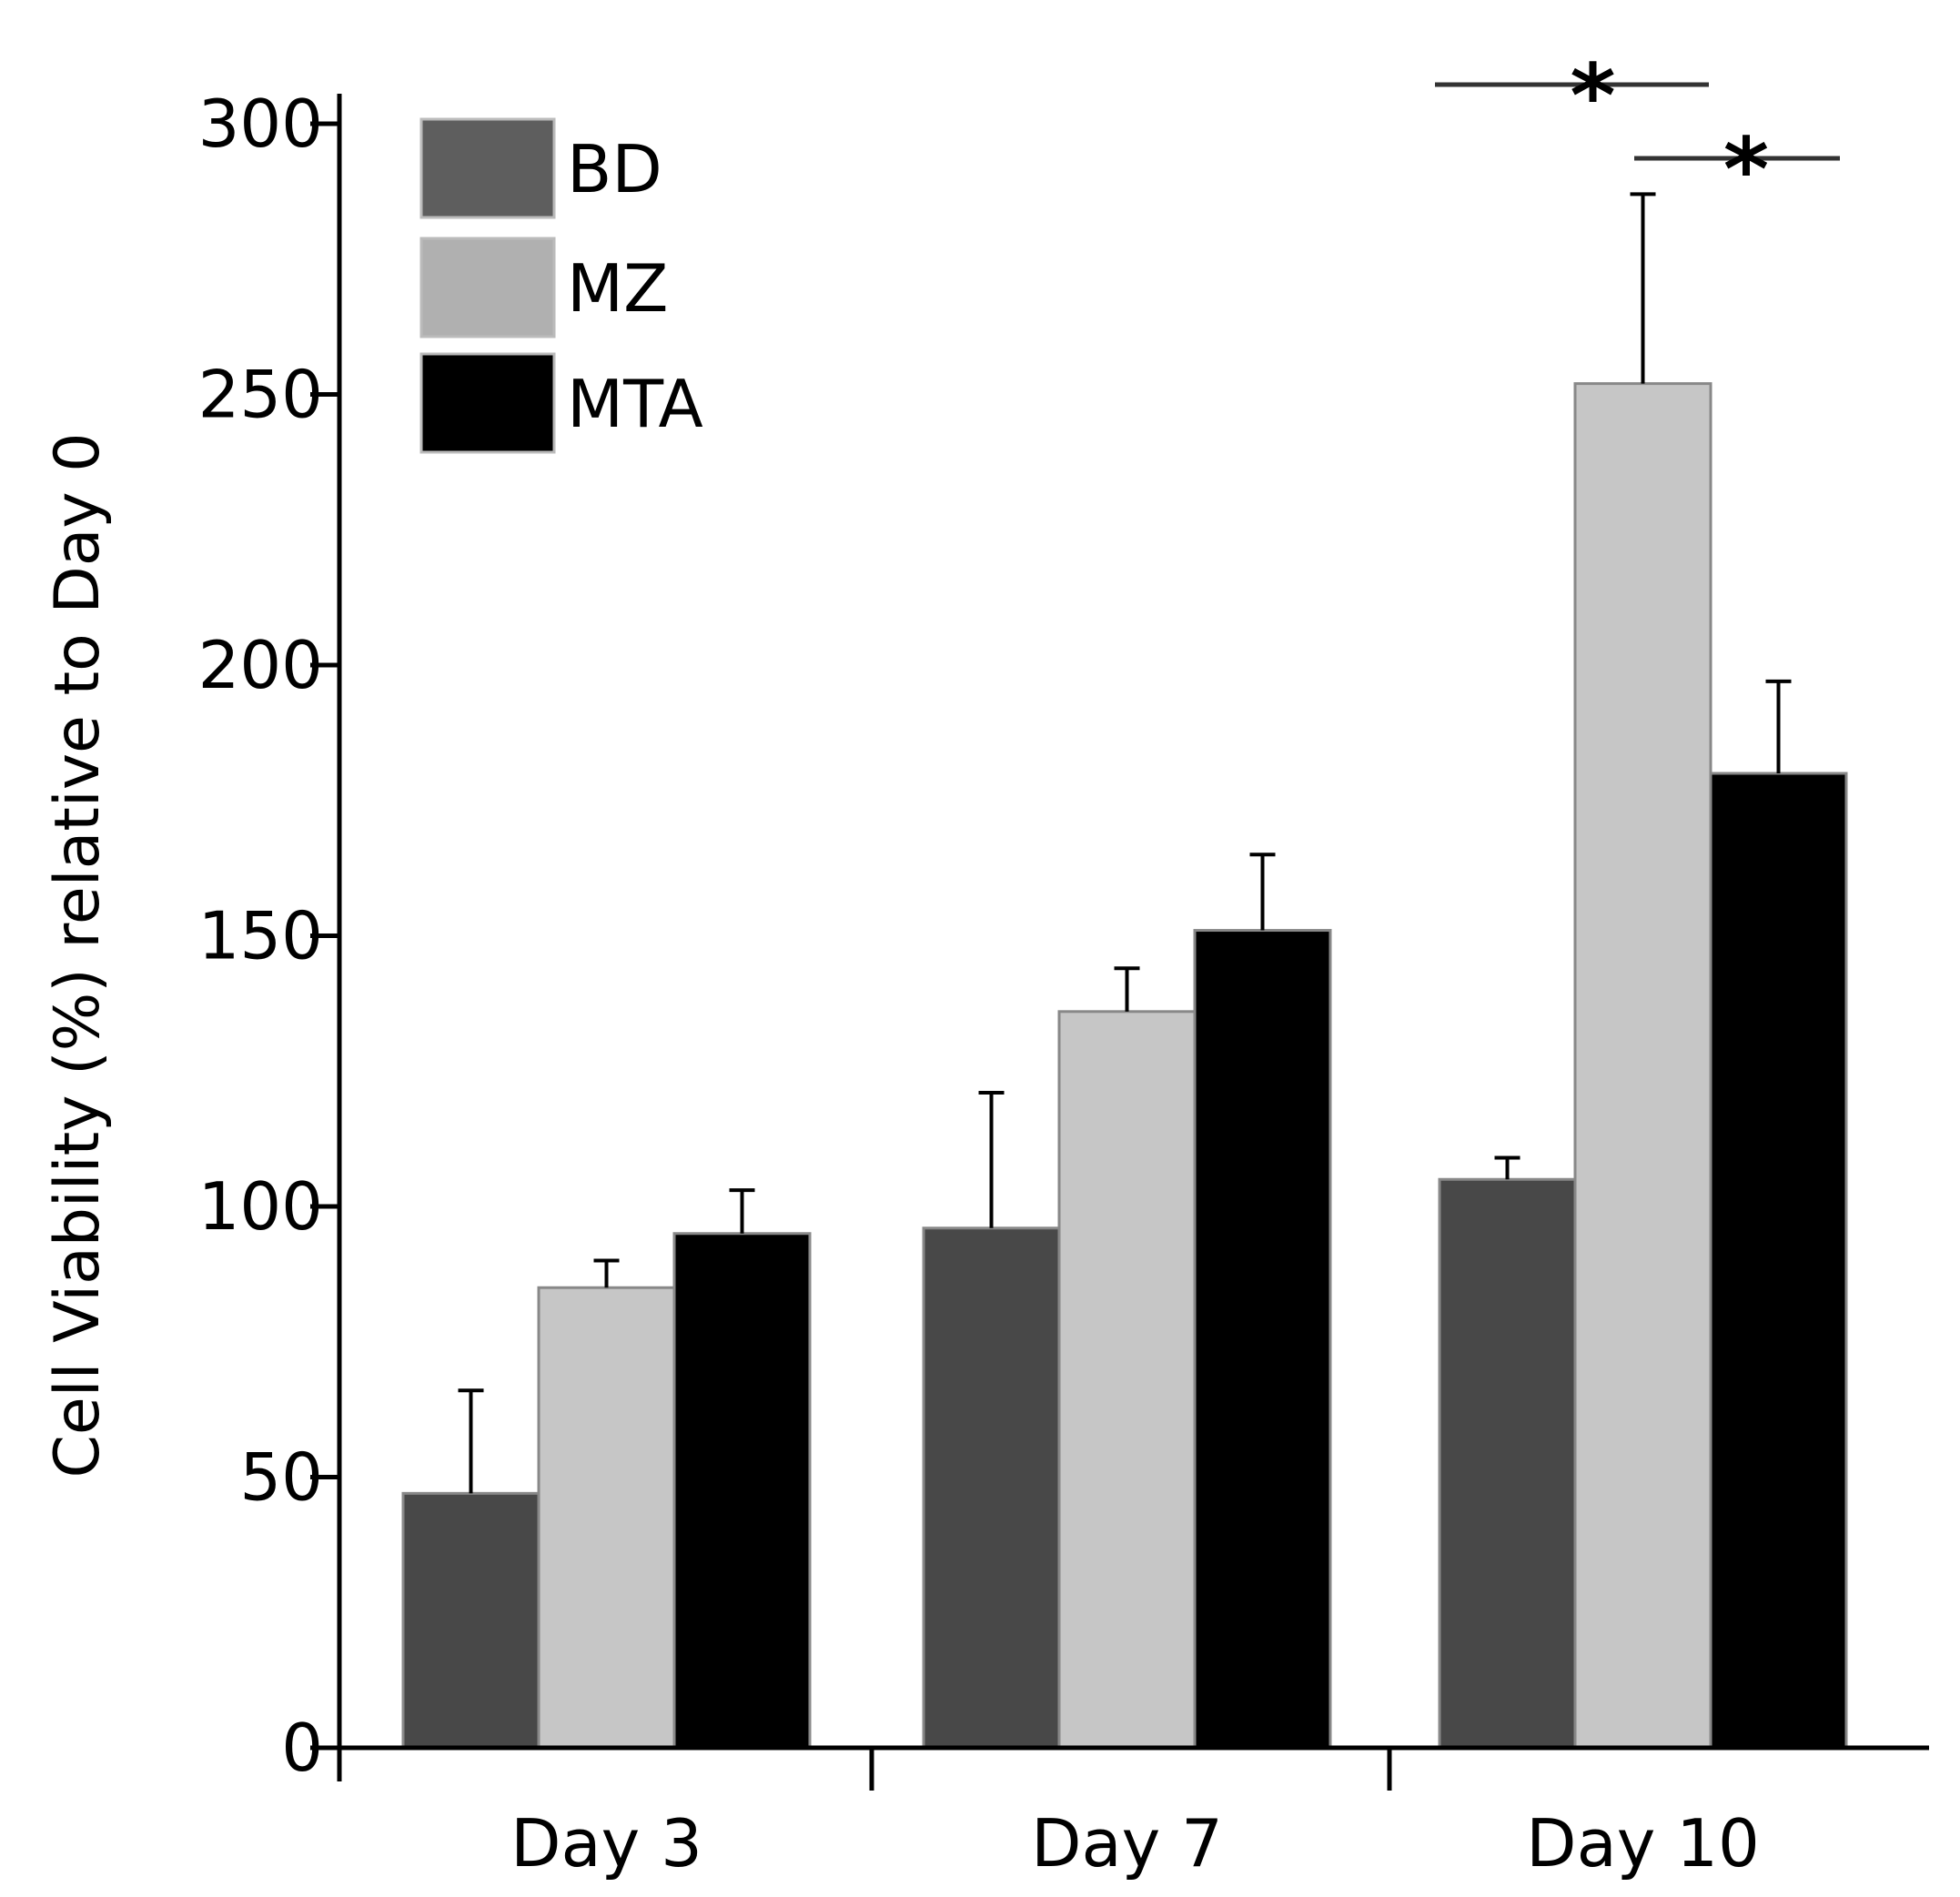  Describe the element at coordinates (1643, 1843) in the screenshot. I see `x-tick-label: Day 10` at that location.